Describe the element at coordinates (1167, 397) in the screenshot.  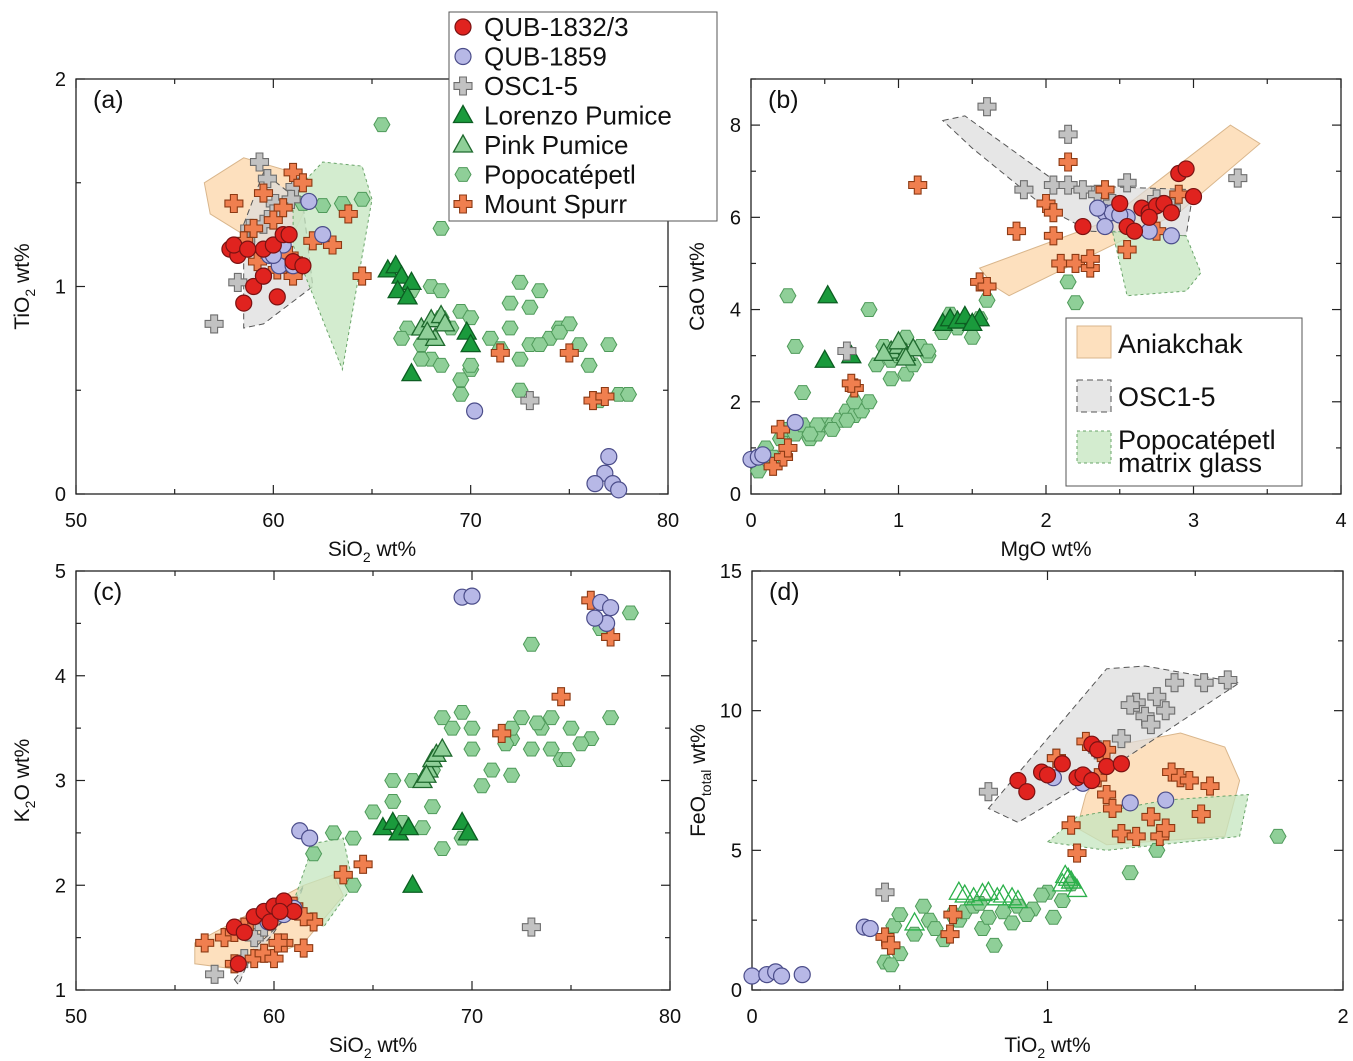
I see `field-legend-label-osc: OSC1-5` at that location.